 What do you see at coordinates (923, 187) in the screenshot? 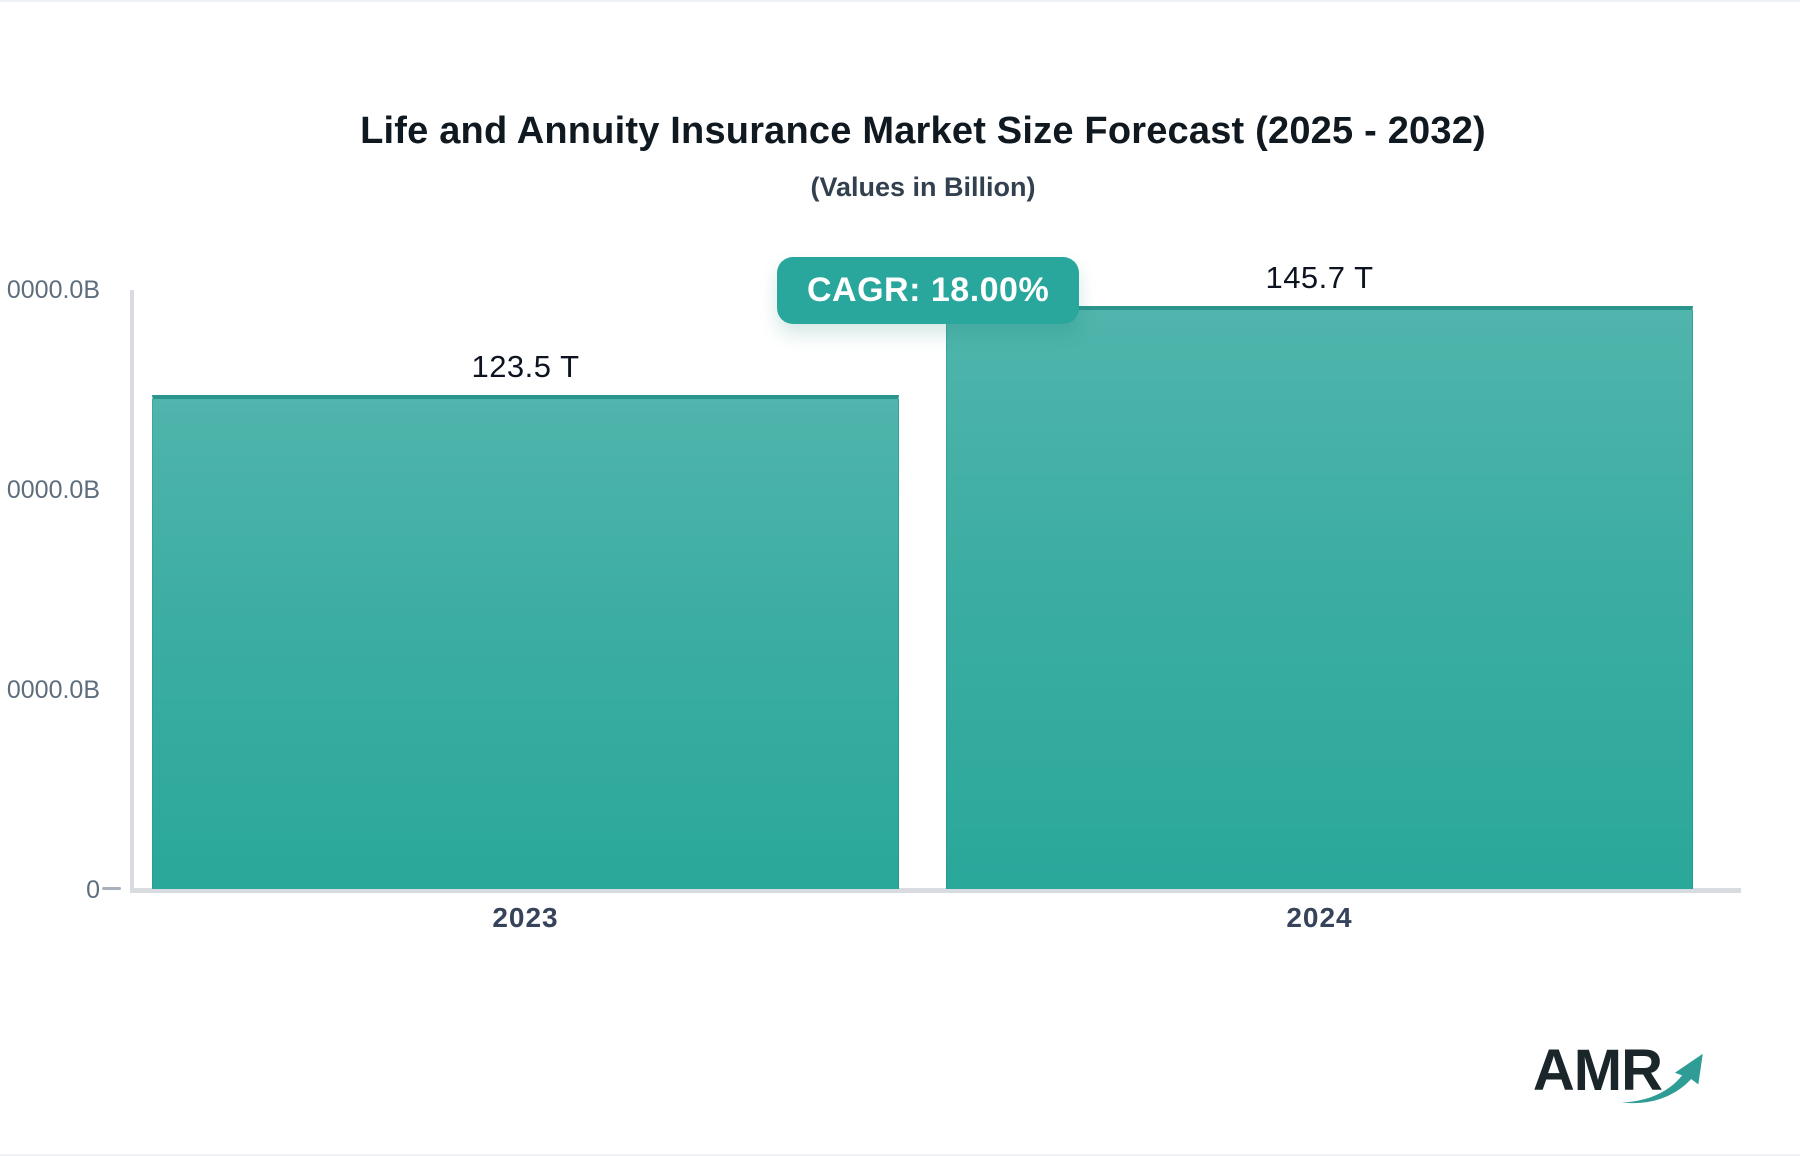
I see `chart-subtitle: (Values in Billion)` at bounding box center [923, 187].